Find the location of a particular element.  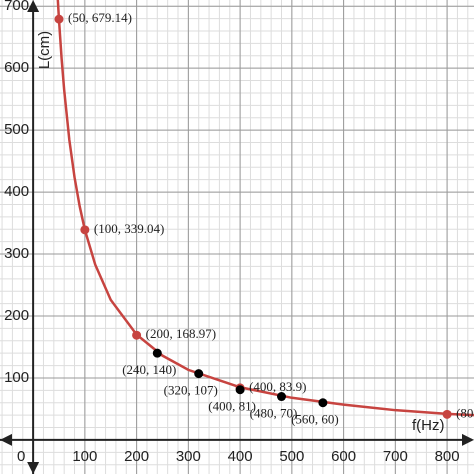

y-axis-label: L(cm) is located at coordinates (44, 50).